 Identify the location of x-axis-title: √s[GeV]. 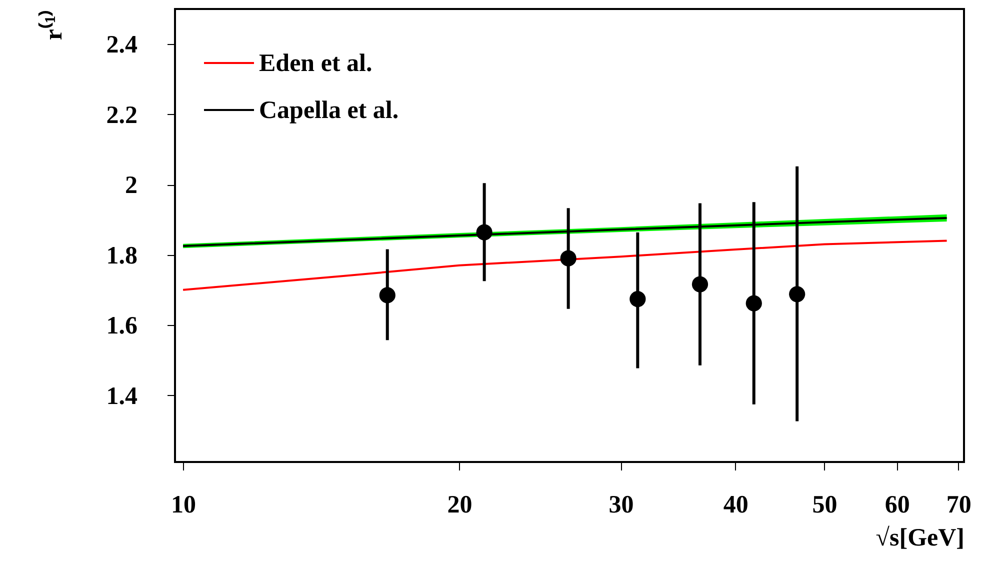
(920, 538).